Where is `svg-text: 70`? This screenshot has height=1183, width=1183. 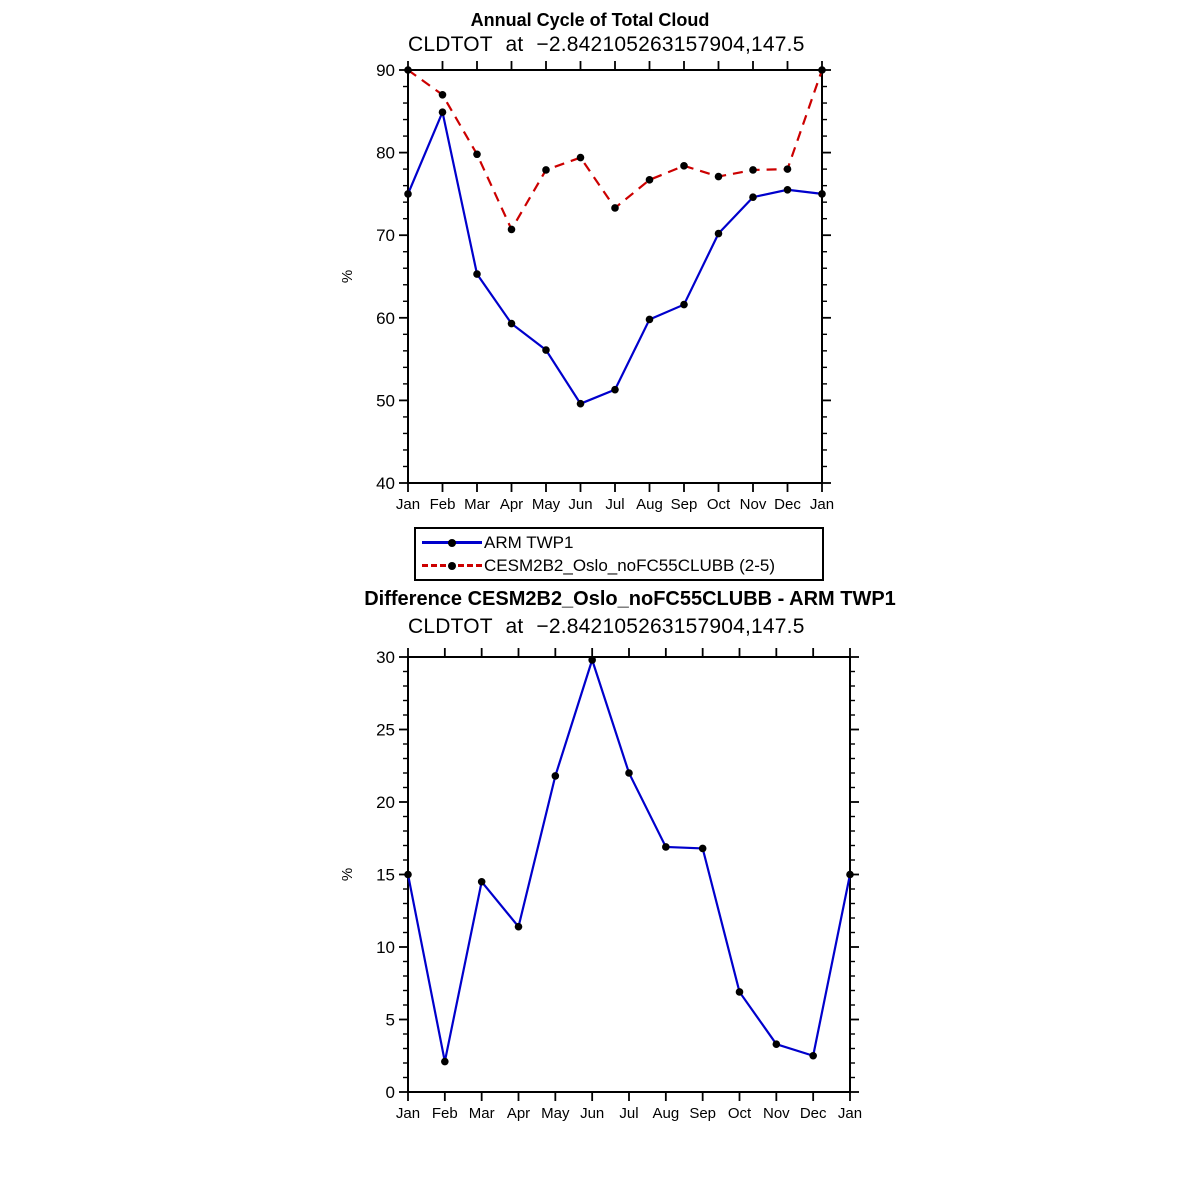 svg-text: 70 is located at coordinates (385, 235).